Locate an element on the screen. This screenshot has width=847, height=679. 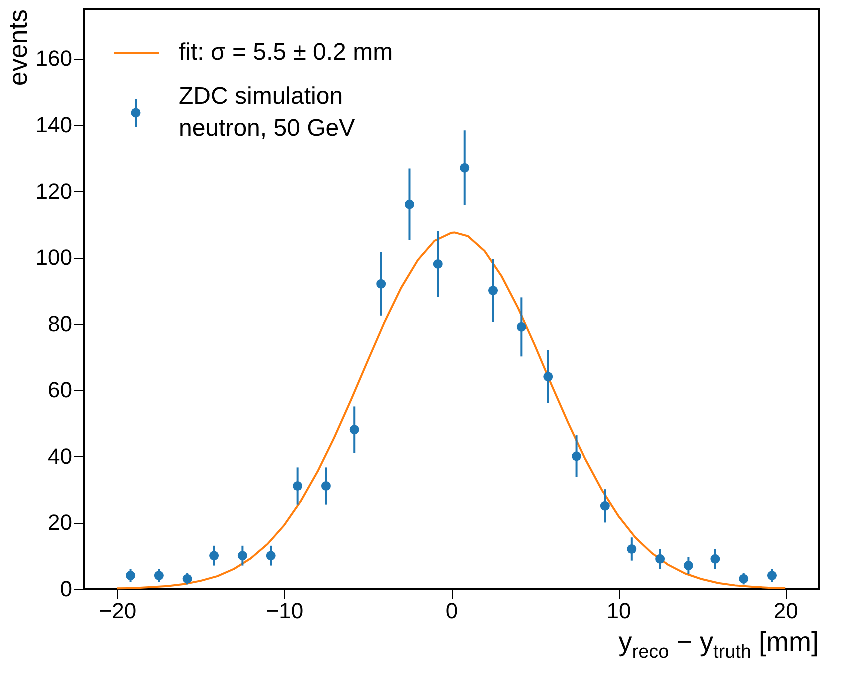
y-axis-title: events is located at coordinates (17, 48).